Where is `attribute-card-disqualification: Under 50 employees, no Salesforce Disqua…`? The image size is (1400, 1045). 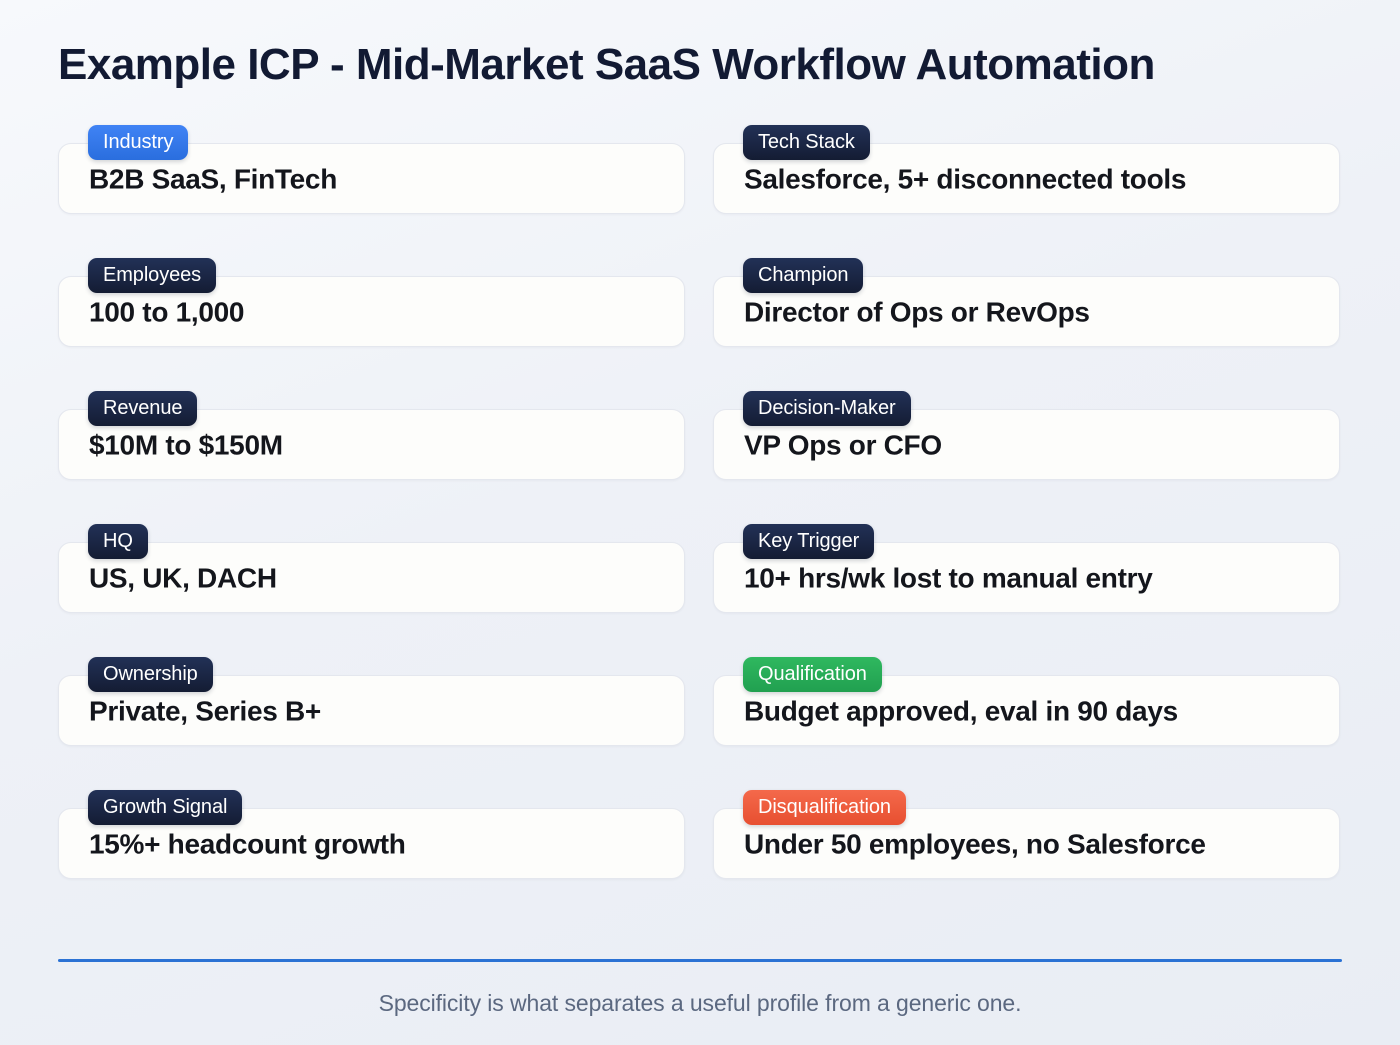 attribute-card-disqualification: Under 50 employees, no Salesforce Disqua… is located at coordinates (1026, 834).